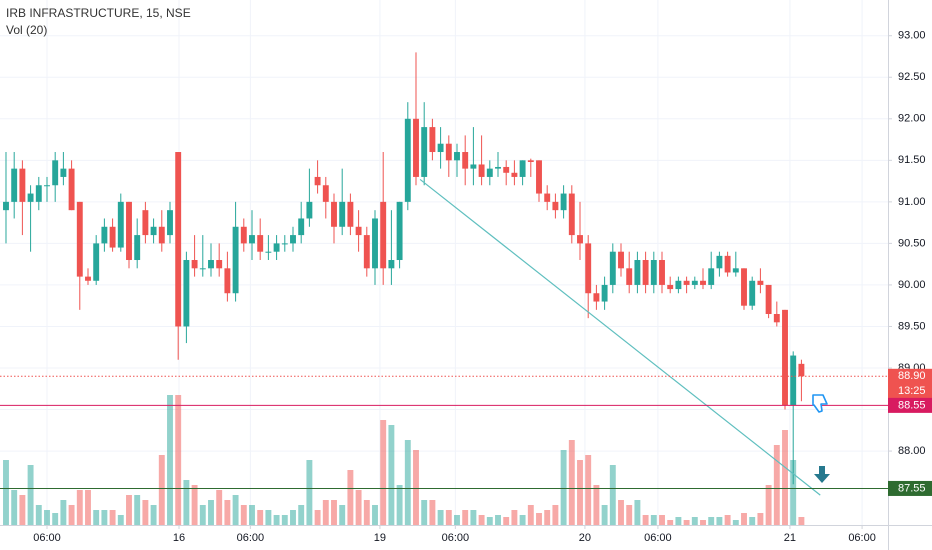  I want to click on thumbs-down-icon, so click(820, 403).